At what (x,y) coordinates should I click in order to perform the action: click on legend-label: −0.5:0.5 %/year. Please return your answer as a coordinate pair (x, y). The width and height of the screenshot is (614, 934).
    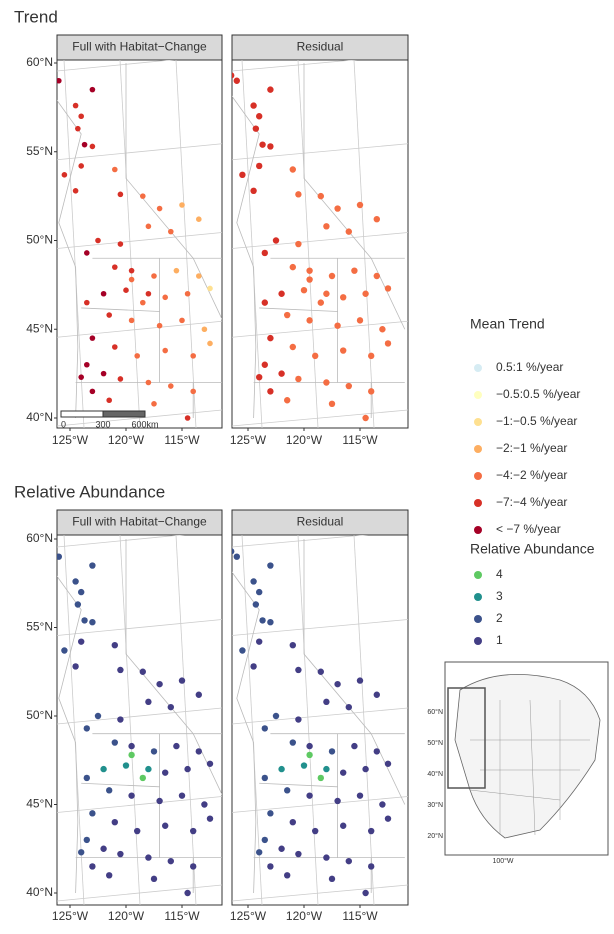
    Looking at the image, I should click on (538, 394).